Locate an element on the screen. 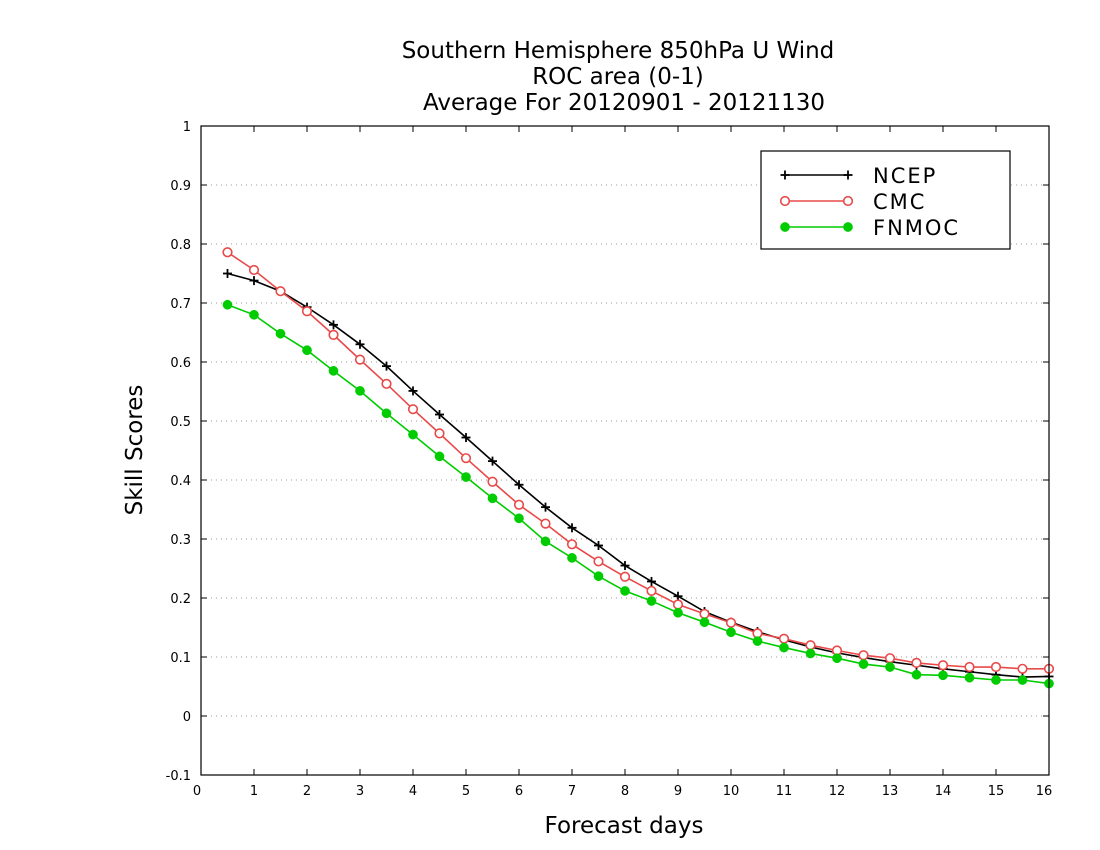 The width and height of the screenshot is (1100, 850). y-tick-label: 0.5 is located at coordinates (180, 422).